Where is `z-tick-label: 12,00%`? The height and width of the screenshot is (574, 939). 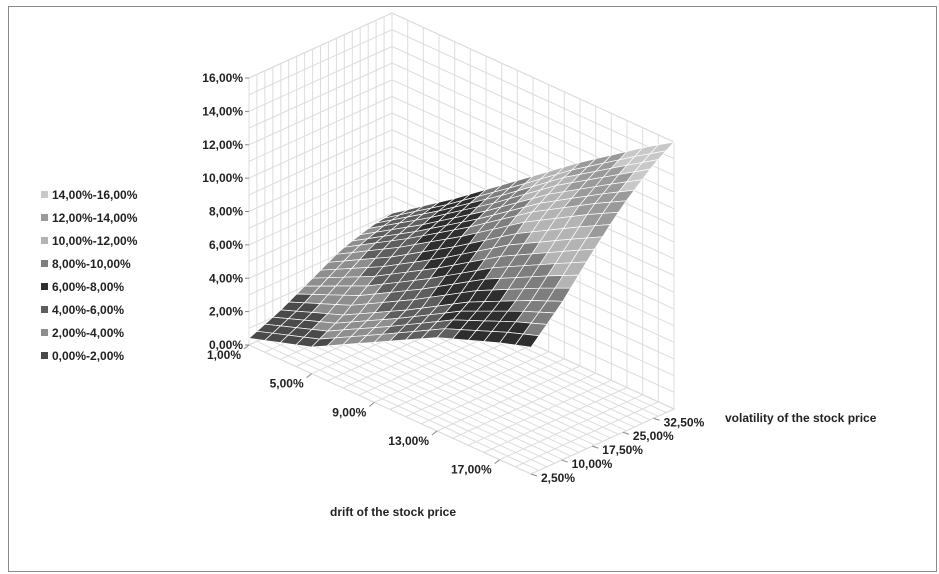
z-tick-label: 12,00% is located at coordinates (222, 145).